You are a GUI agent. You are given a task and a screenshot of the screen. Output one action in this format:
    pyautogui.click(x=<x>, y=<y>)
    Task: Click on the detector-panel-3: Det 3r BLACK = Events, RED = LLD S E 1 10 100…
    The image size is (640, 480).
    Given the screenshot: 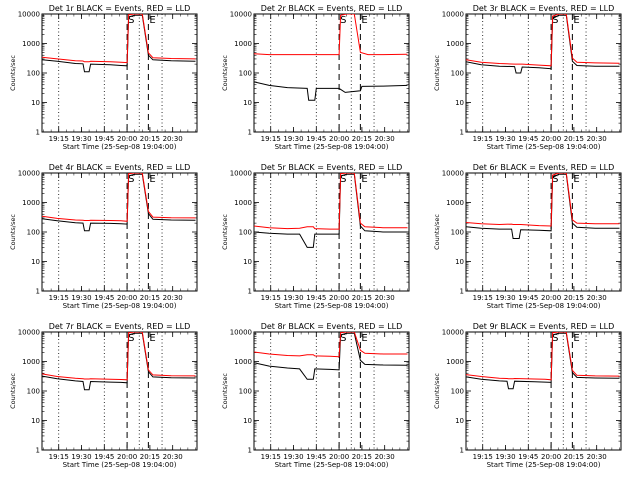 What is the action you would take?
    pyautogui.click(x=527, y=77)
    